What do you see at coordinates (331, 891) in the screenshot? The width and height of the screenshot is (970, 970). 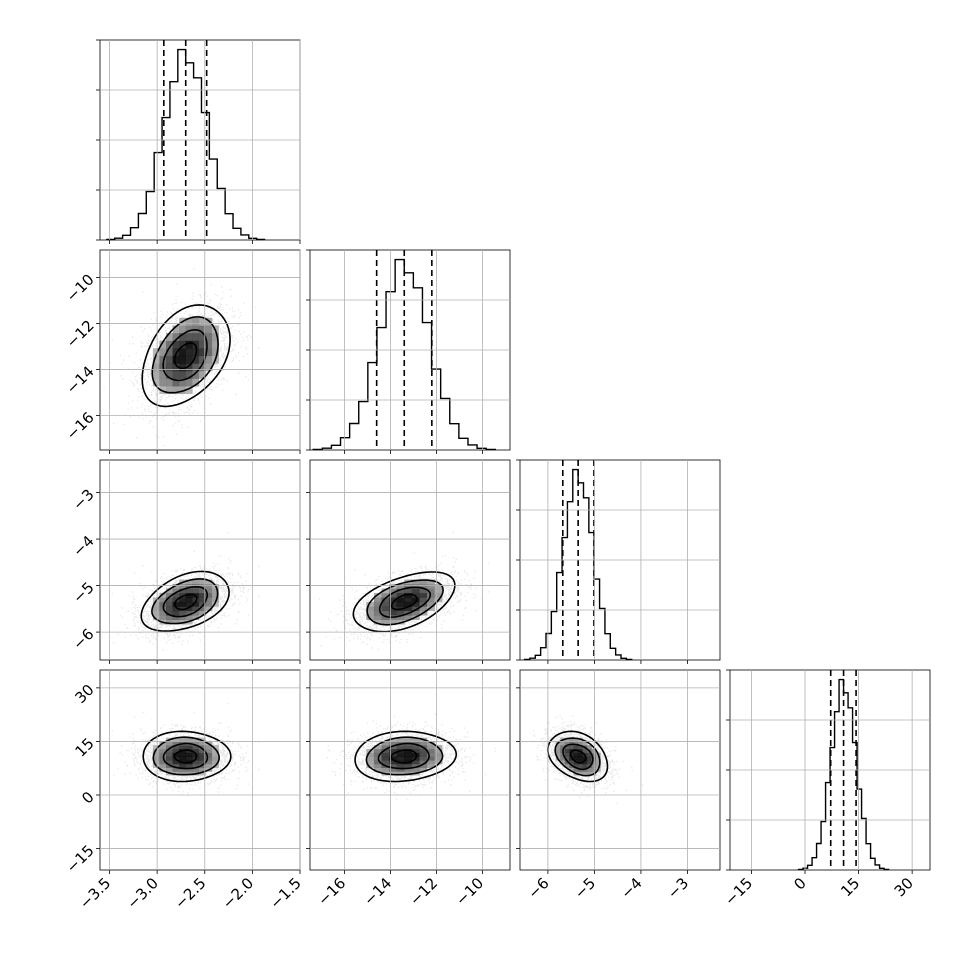 I see `x-tick-label: −16` at bounding box center [331, 891].